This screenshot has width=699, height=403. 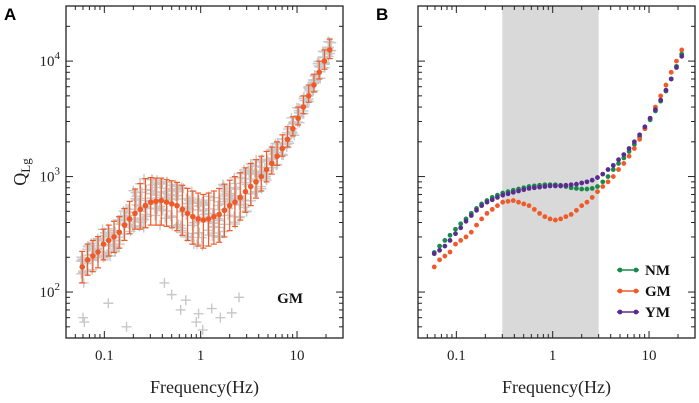 I want to click on panel-b-x-axis-title: Frequency(Hz), so click(x=556, y=387).